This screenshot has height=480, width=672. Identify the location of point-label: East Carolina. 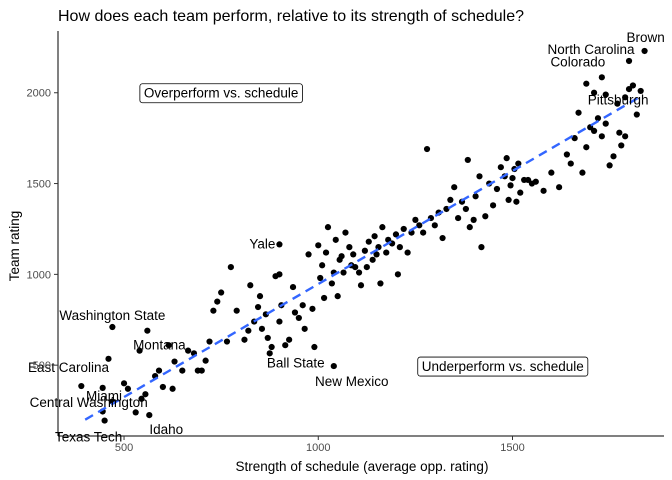
(69, 367).